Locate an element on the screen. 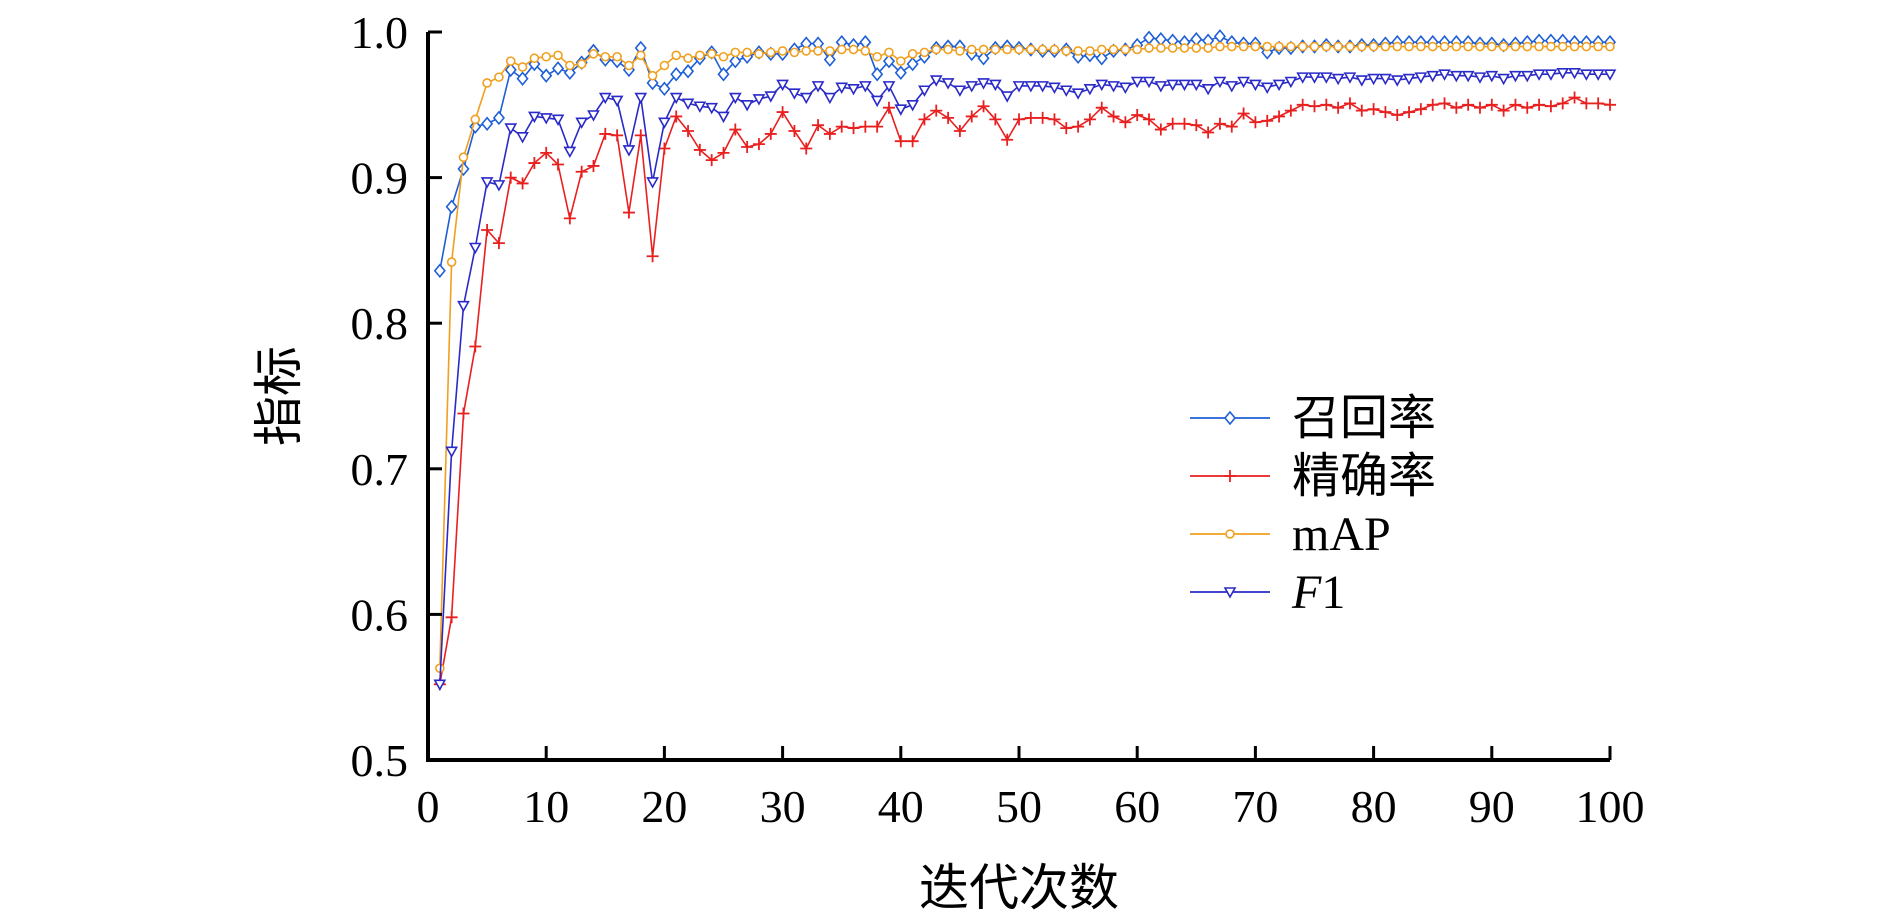  x-tick-label: 0 is located at coordinates (428, 806).